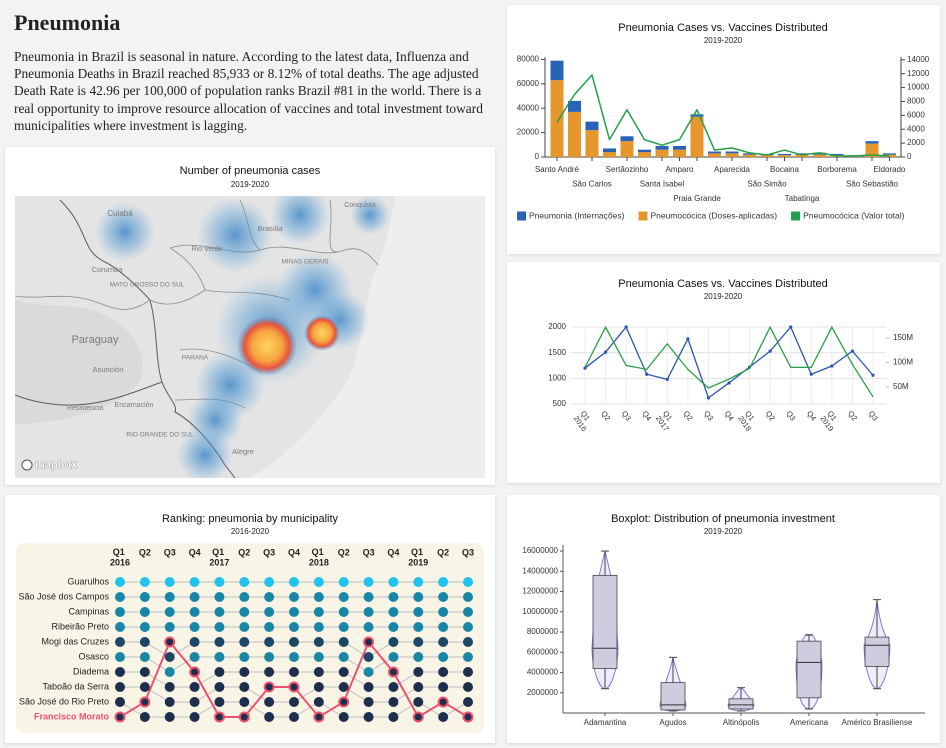  I want to click on chart-title: Pneumonia Cases vs. Vaccines Distributed, so click(723, 28).